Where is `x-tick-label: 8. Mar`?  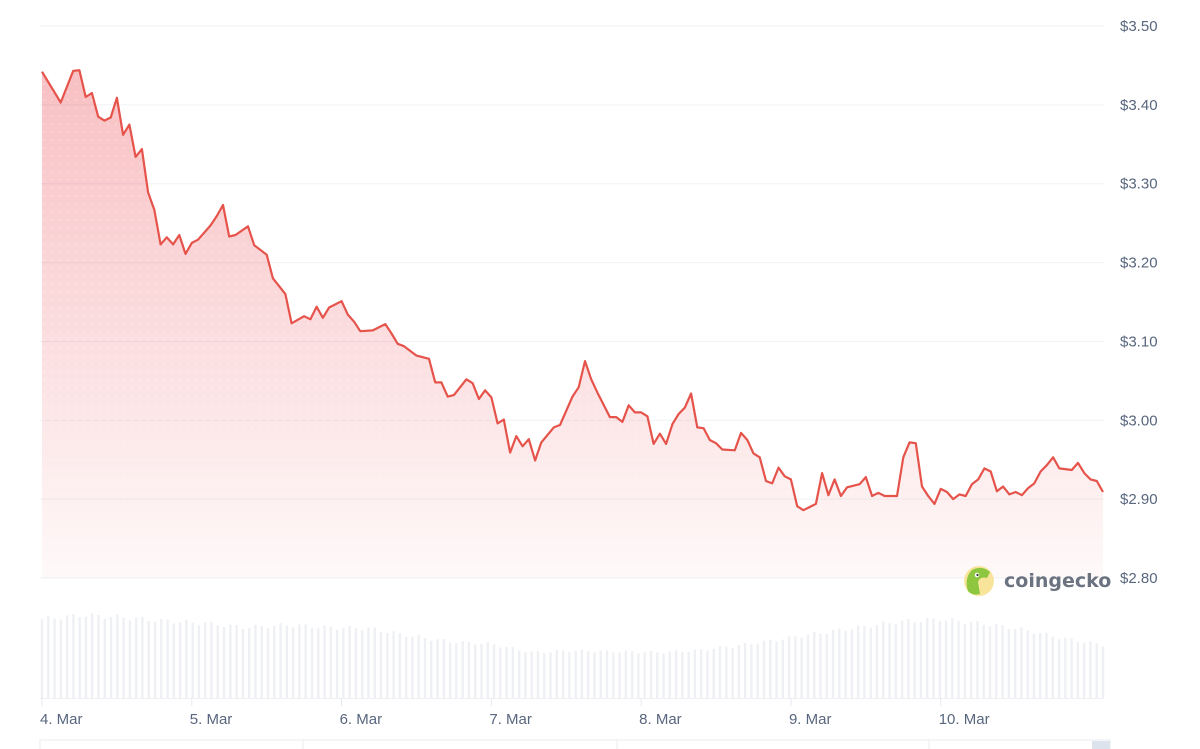
x-tick-label: 8. Mar is located at coordinates (660, 719).